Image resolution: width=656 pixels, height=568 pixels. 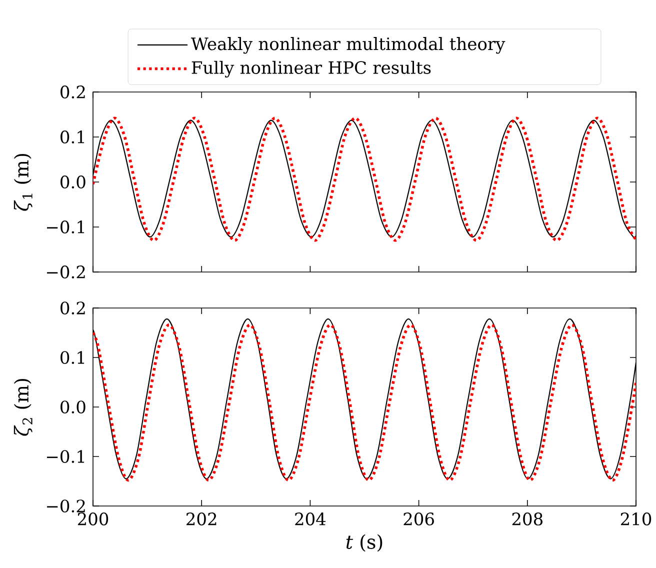 I want to click on x-tick-label: 210, so click(x=636, y=519).